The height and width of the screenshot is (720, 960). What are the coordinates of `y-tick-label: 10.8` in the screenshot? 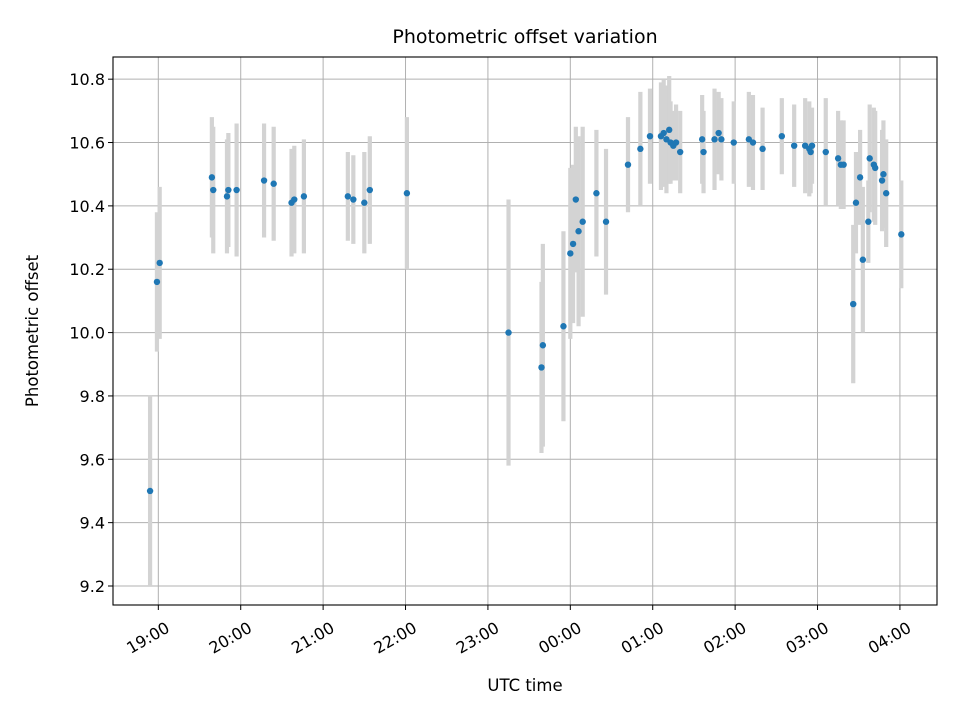 It's located at (87, 79).